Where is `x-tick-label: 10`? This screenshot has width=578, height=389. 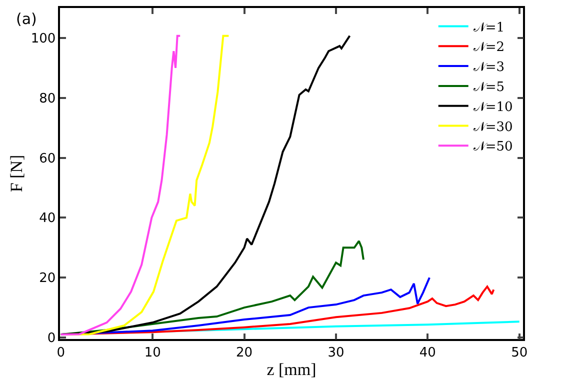
x-tick-label: 10 is located at coordinates (152, 352).